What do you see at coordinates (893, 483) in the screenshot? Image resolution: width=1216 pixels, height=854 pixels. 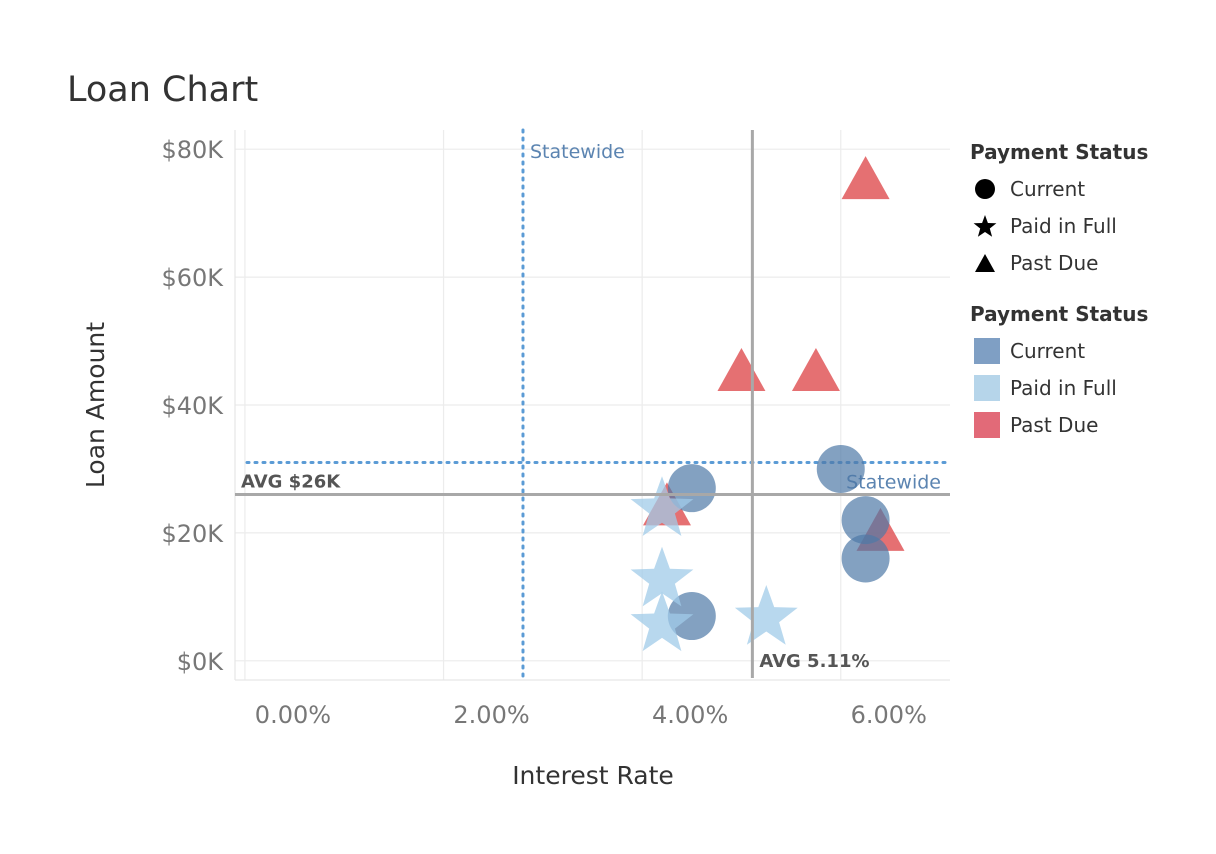 I see `statewide-y-reference-label: Statewide` at bounding box center [893, 483].